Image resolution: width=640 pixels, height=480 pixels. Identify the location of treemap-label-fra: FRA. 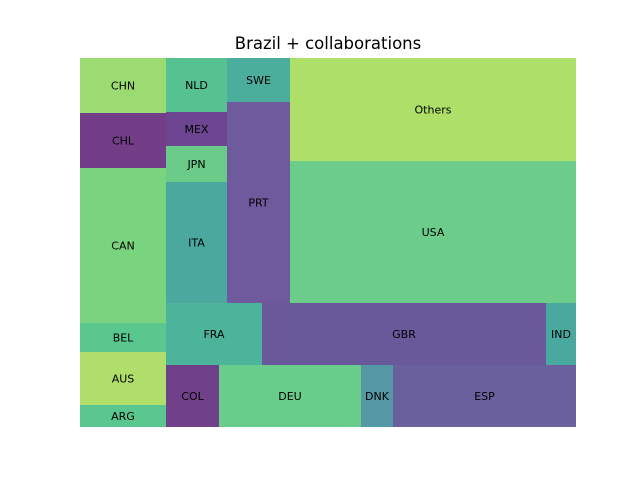
(214, 334).